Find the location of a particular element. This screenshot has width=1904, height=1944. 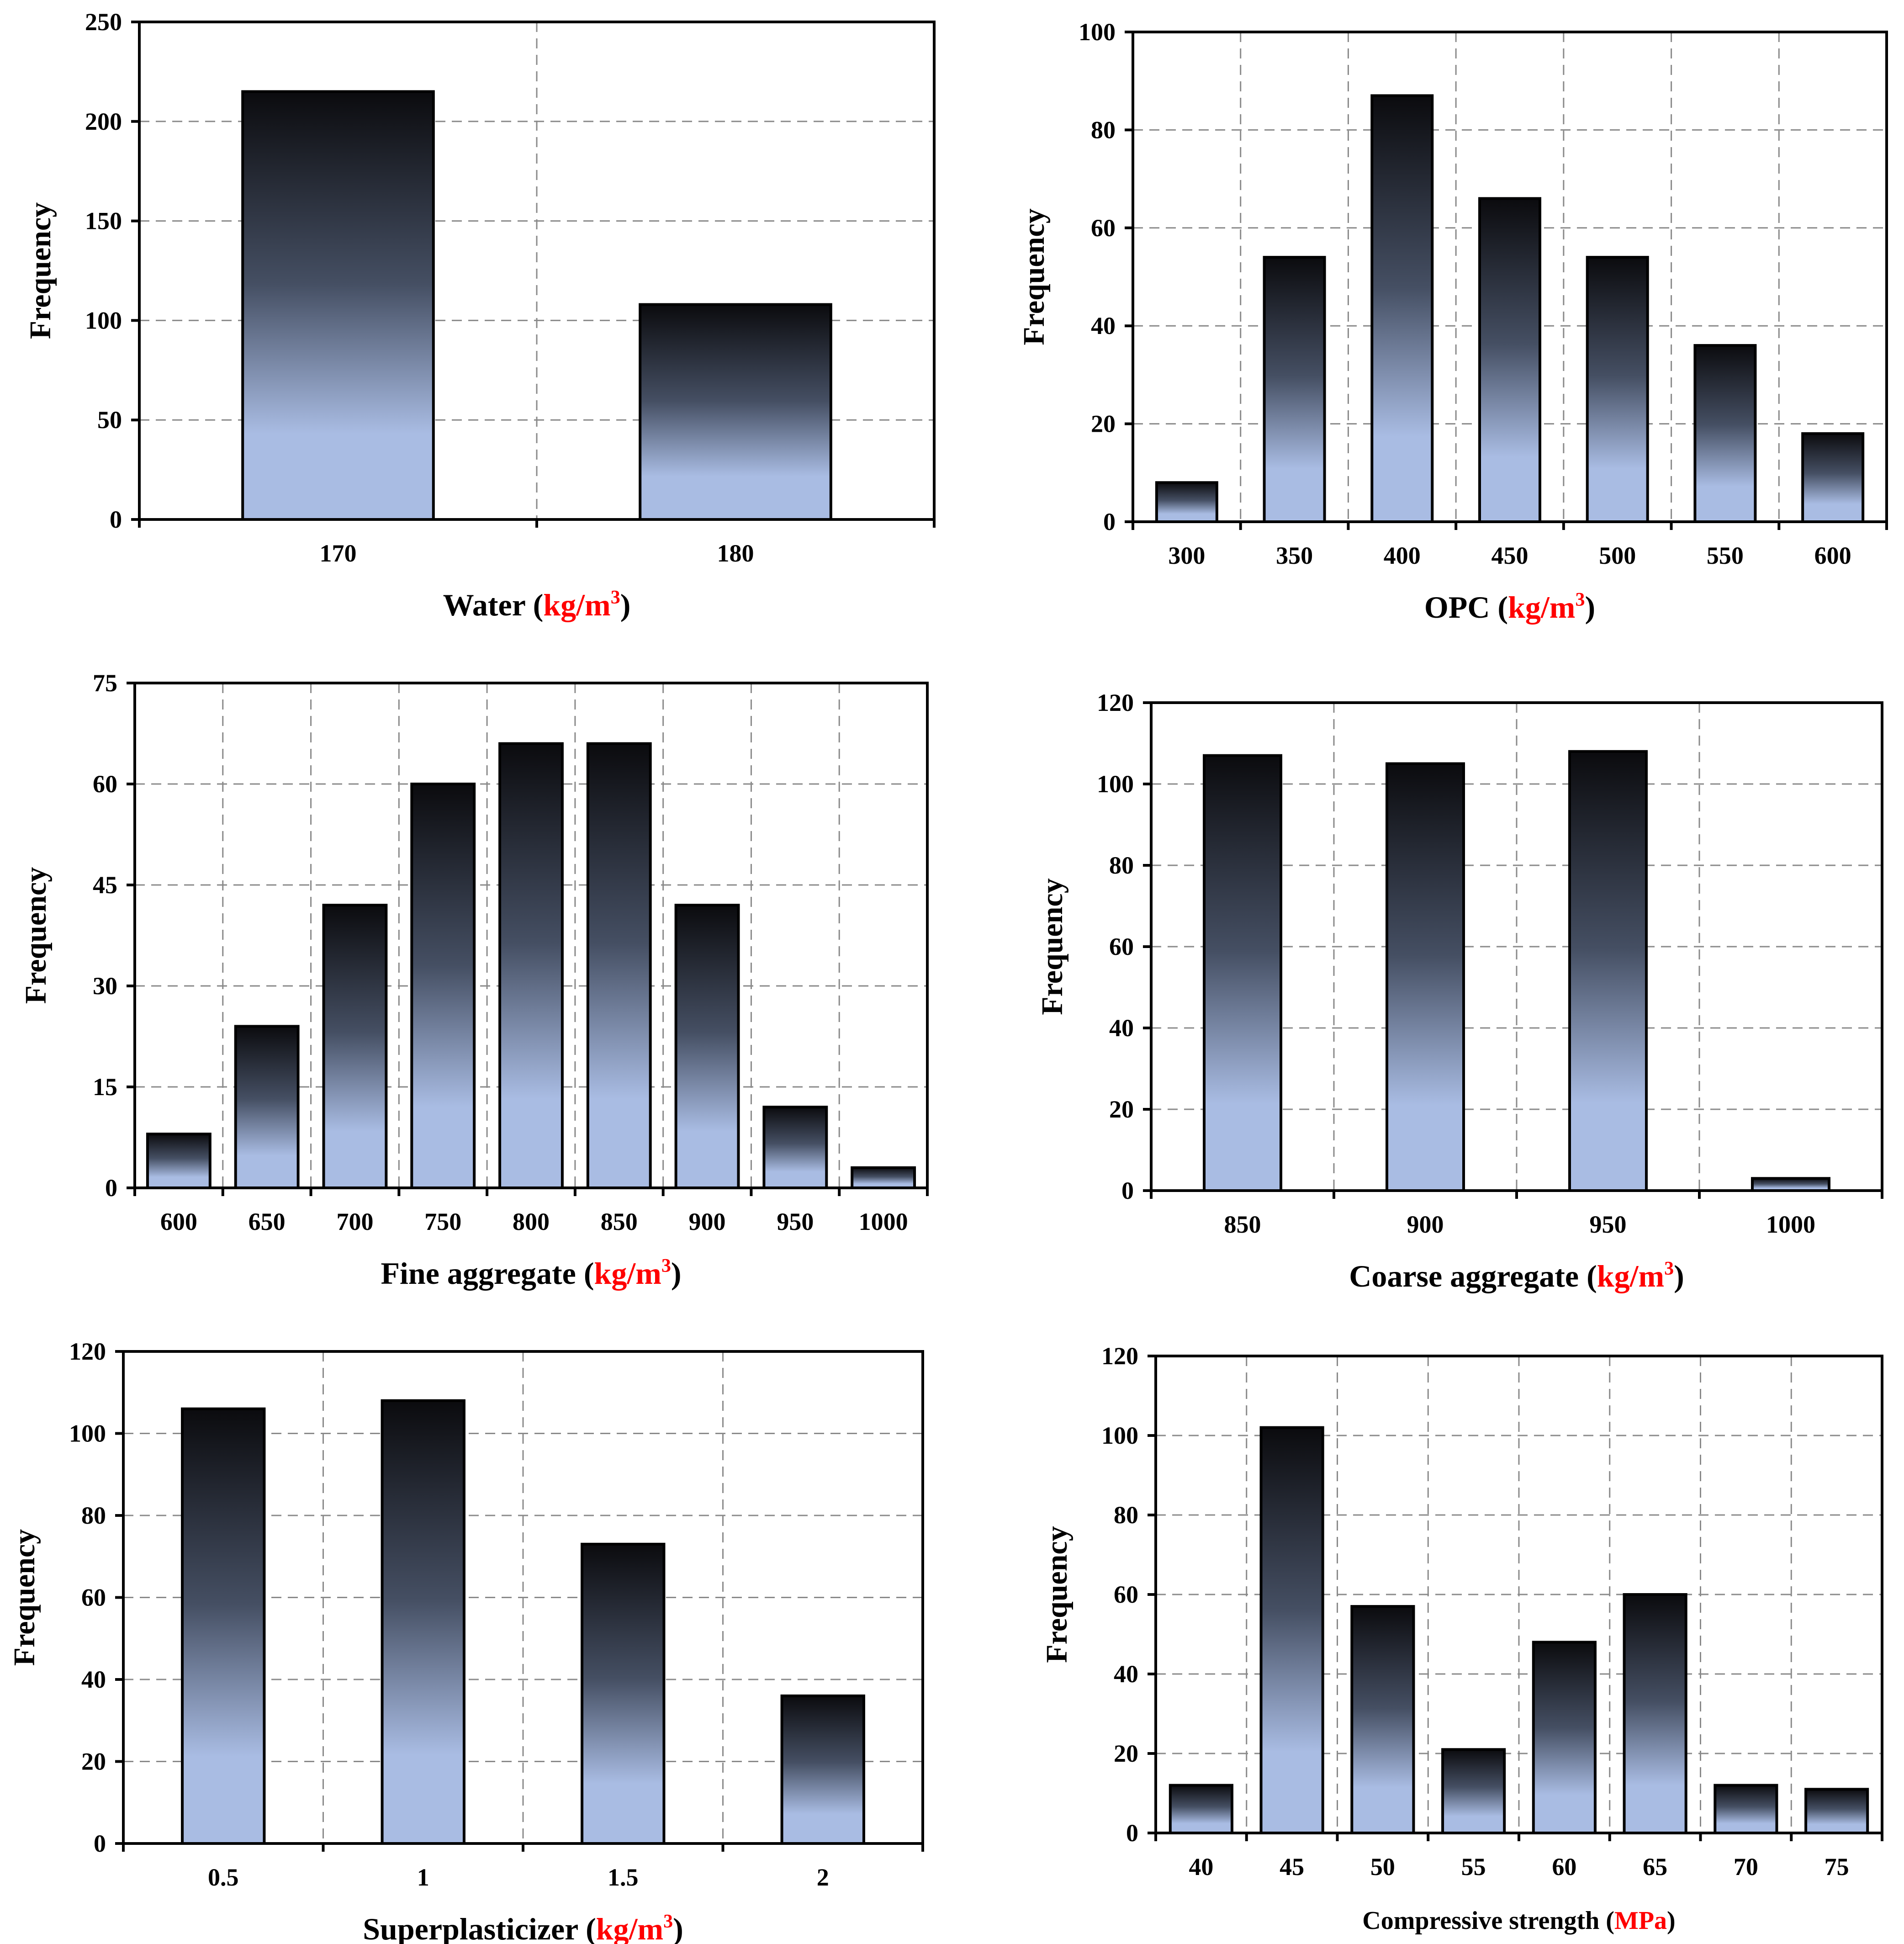

x-tick-label: 55 is located at coordinates (1474, 1866).